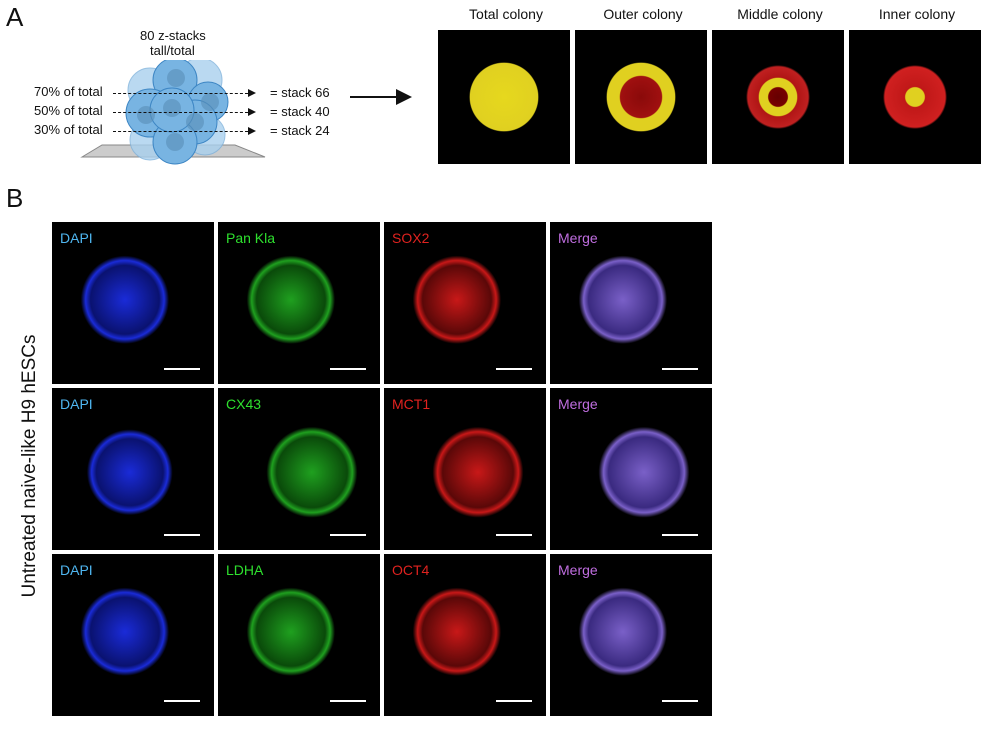  Describe the element at coordinates (68, 91) in the screenshot. I see `level-70-label: 70% of total` at that location.